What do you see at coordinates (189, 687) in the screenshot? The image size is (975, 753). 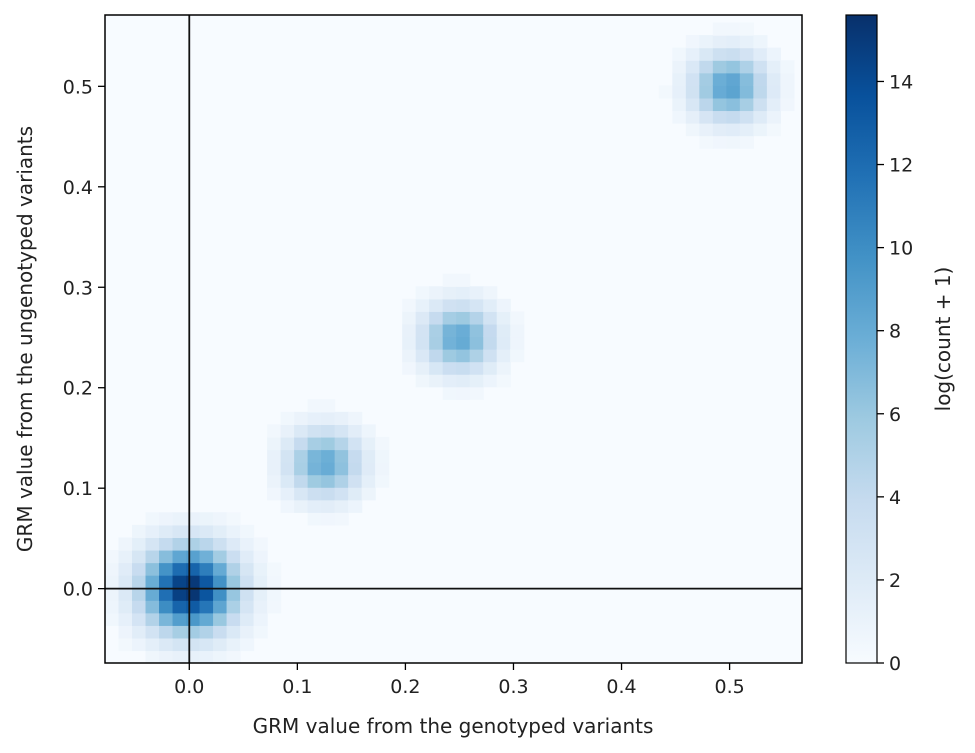 I see `x-tick-label: 0.0` at bounding box center [189, 687].